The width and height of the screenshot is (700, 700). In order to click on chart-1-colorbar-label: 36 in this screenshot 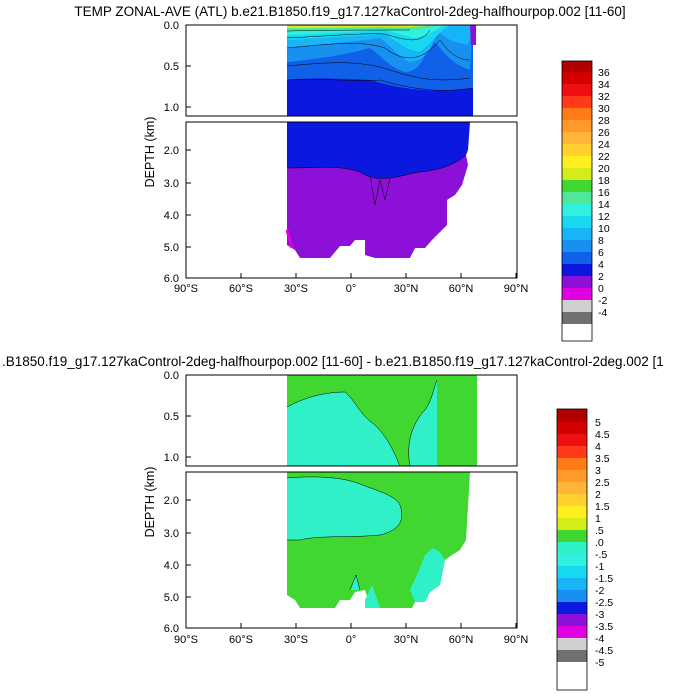, I will do `click(604, 73)`.